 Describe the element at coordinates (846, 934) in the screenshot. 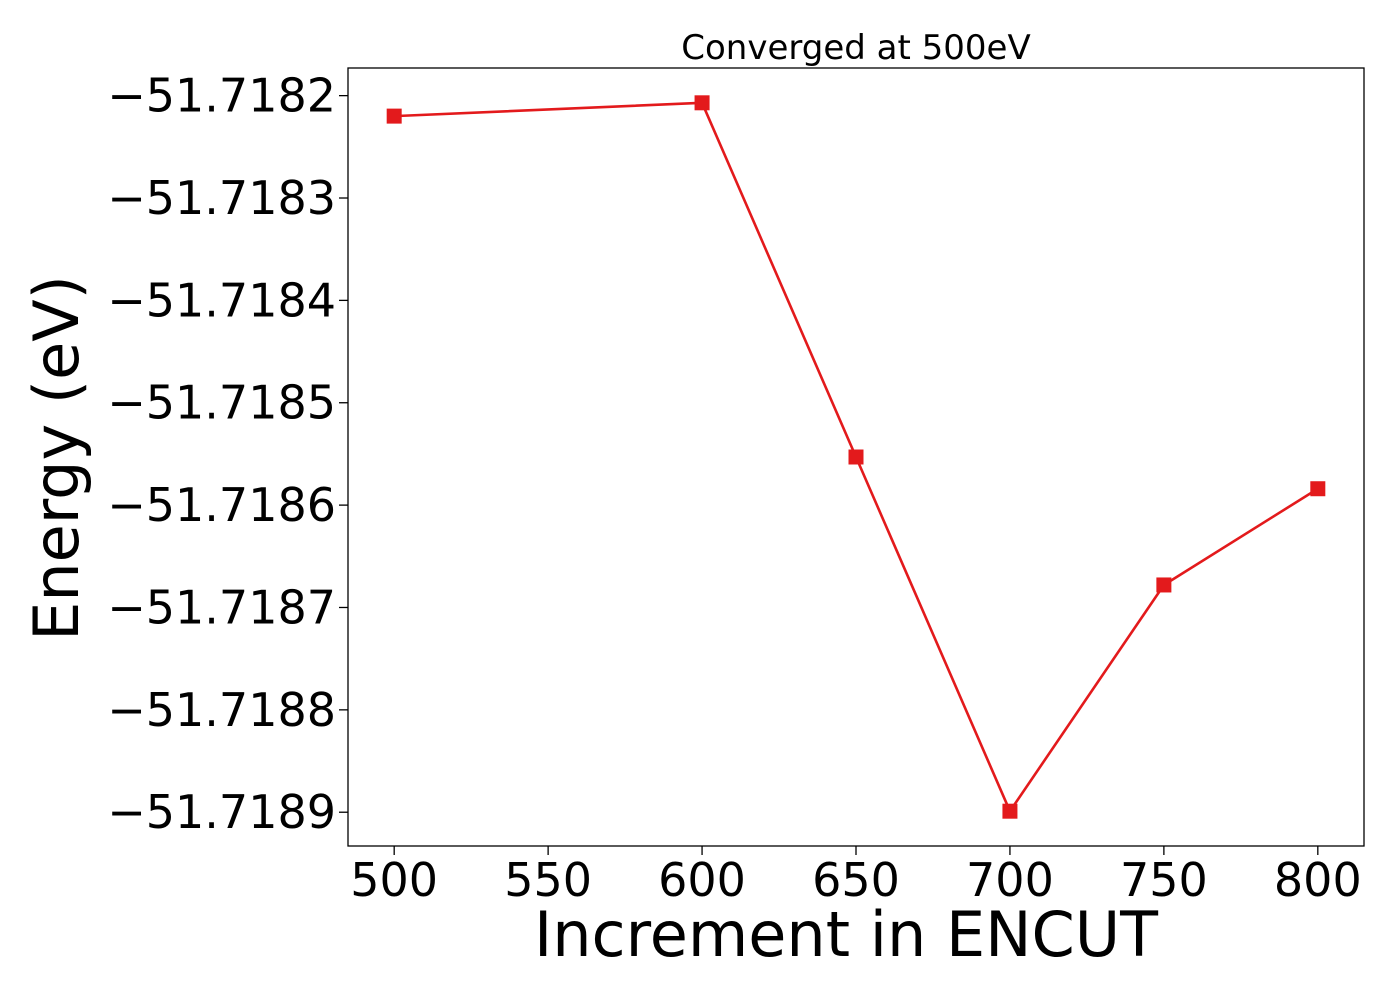

I see `x-axis-title: Increment in ENCUT` at that location.